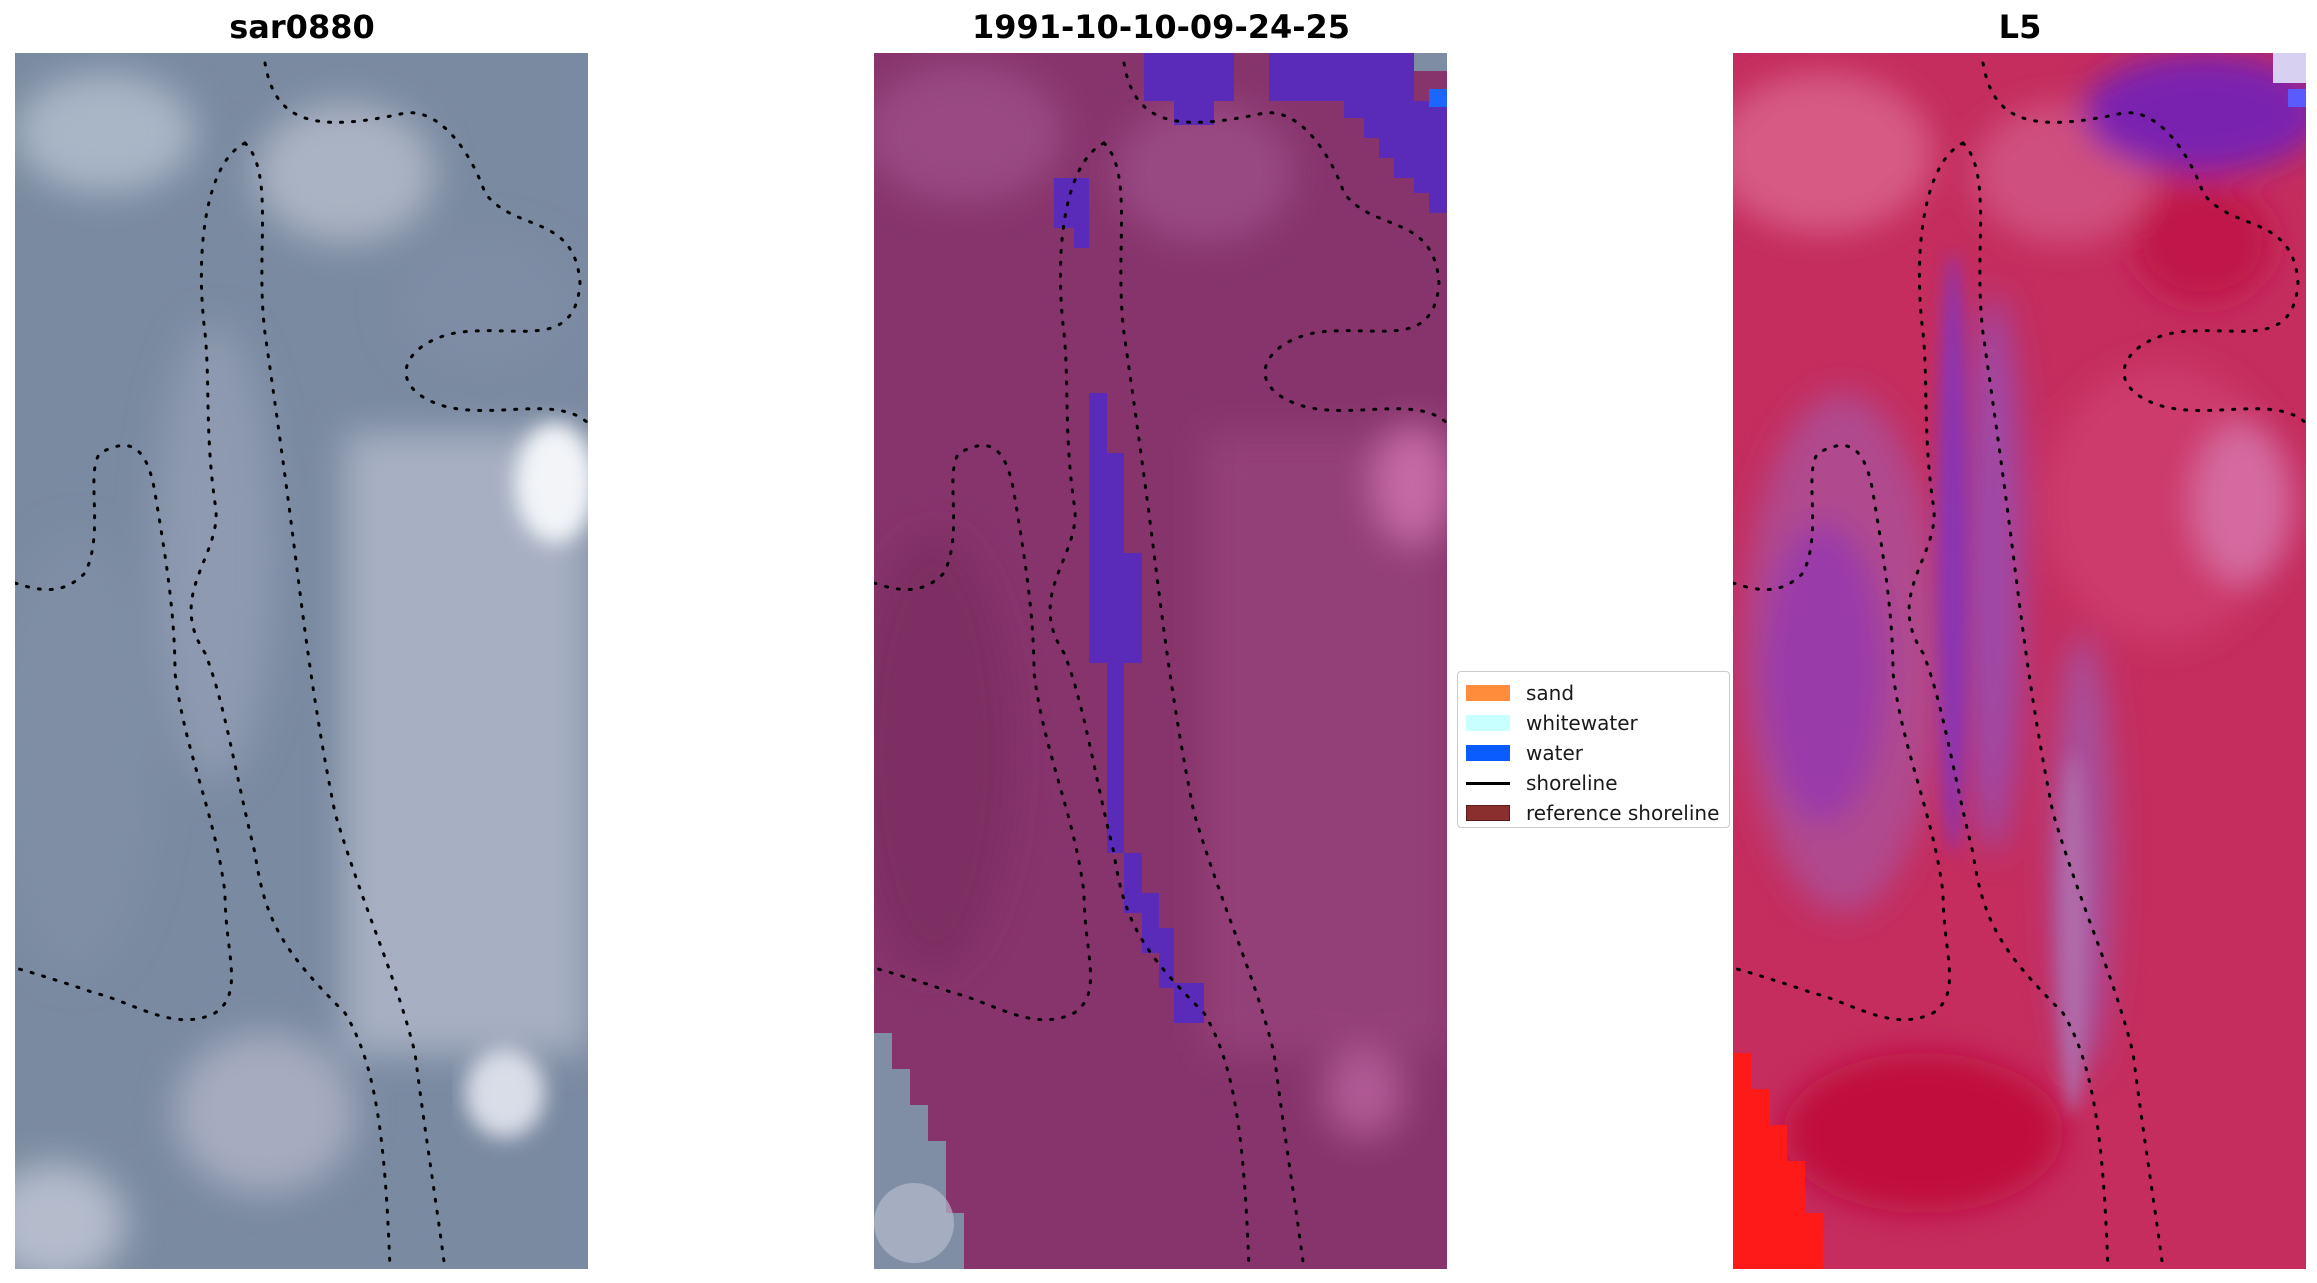 The image size is (2317, 1283). What do you see at coordinates (1554, 753) in the screenshot?
I see `legend-label-water: water` at bounding box center [1554, 753].